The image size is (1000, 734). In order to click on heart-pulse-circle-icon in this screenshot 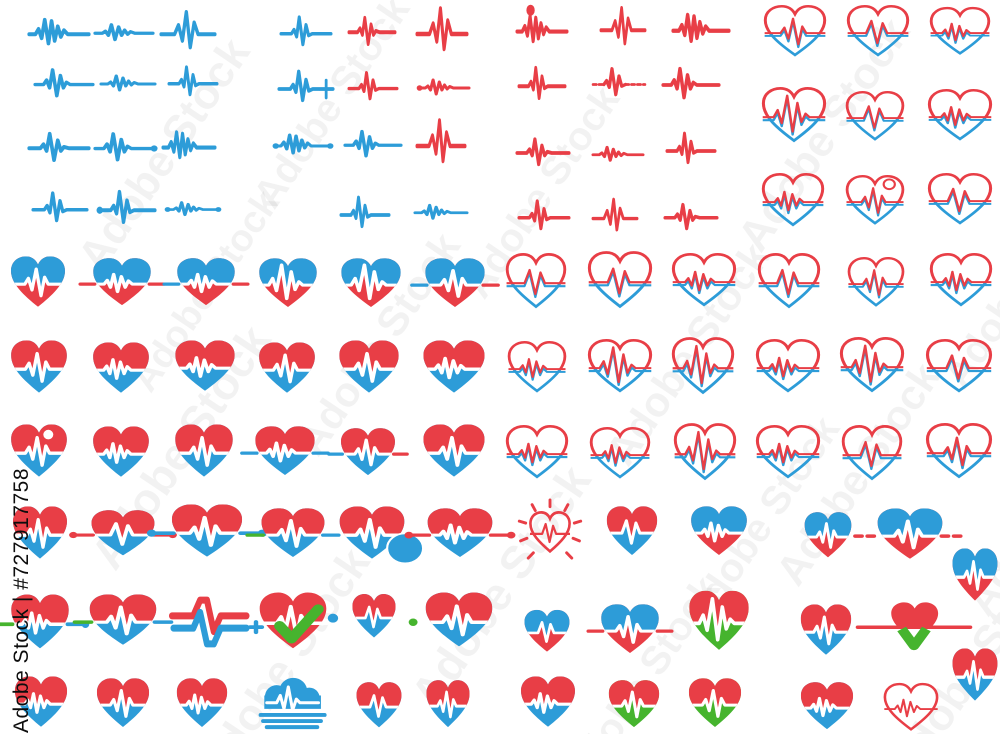, I will do `click(380, 534)`.